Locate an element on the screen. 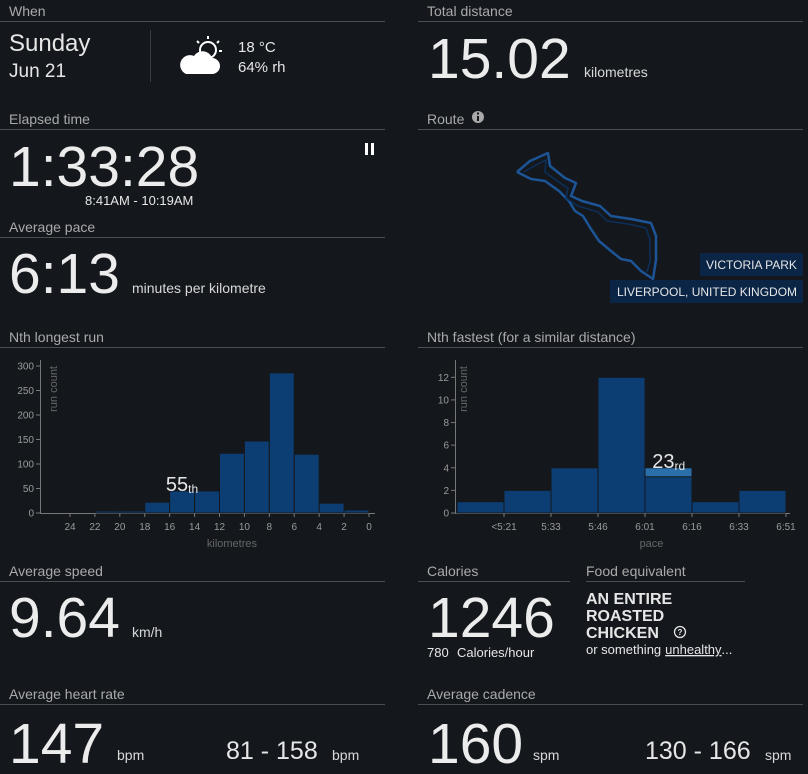 The height and width of the screenshot is (774, 808). temperature: 18 °C is located at coordinates (257, 47).